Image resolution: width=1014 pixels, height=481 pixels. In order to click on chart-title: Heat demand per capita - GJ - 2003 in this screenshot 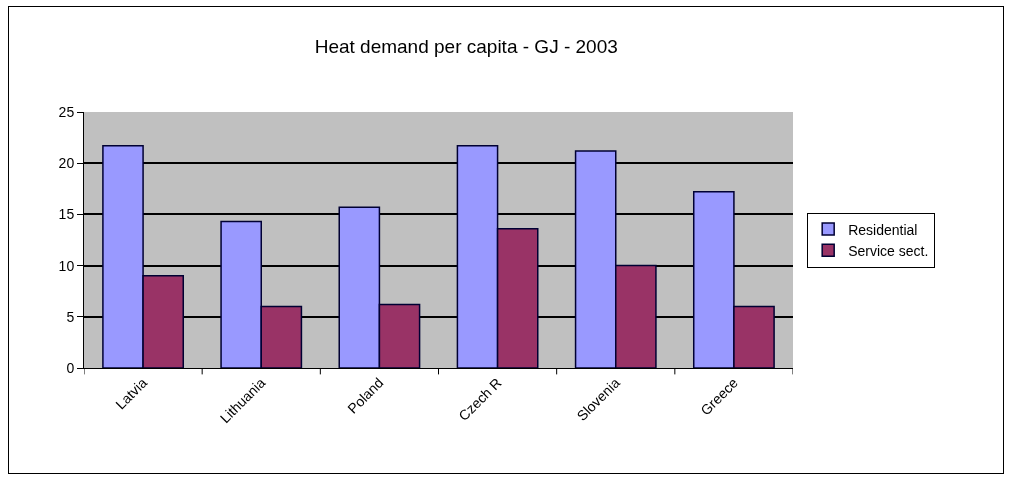, I will do `click(466, 46)`.